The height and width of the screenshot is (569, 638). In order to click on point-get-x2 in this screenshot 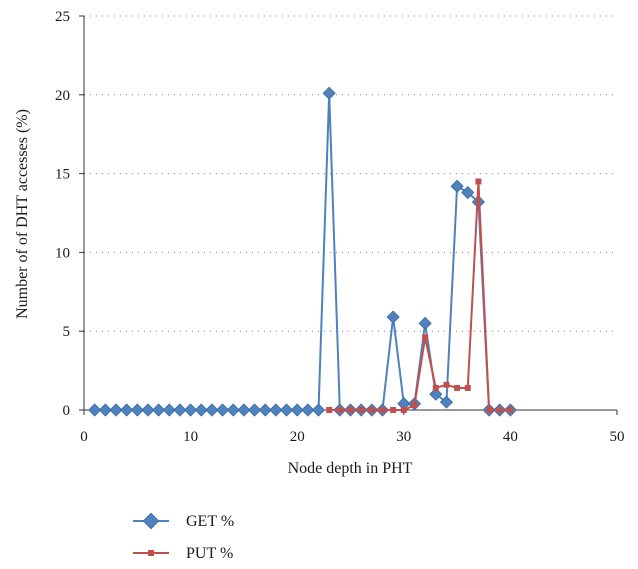, I will do `click(105, 410)`.